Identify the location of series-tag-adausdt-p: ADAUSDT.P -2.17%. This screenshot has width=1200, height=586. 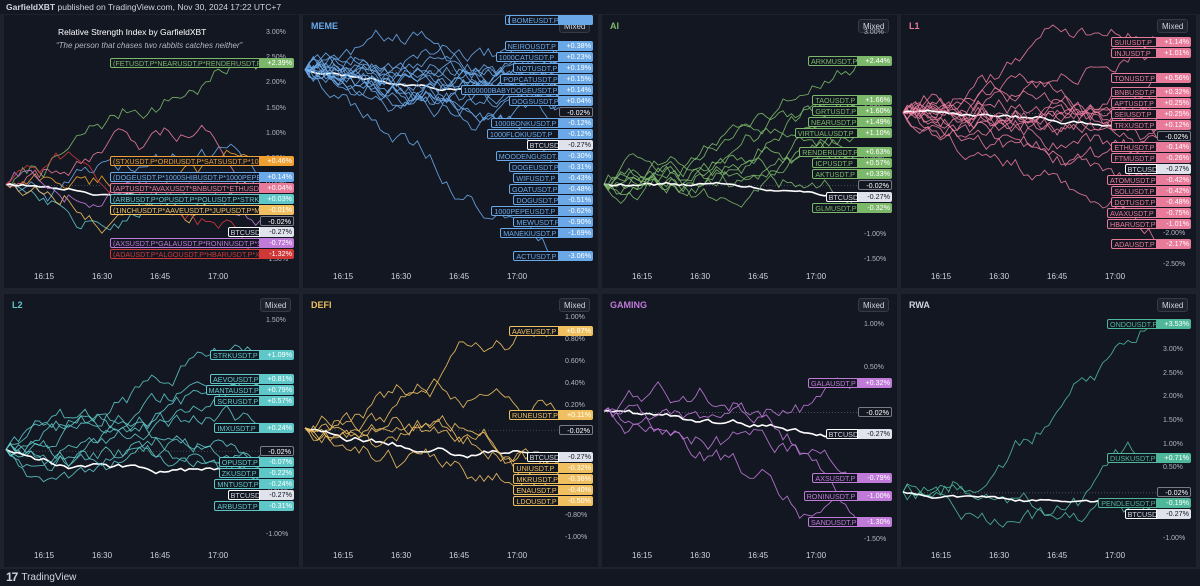
(1151, 244).